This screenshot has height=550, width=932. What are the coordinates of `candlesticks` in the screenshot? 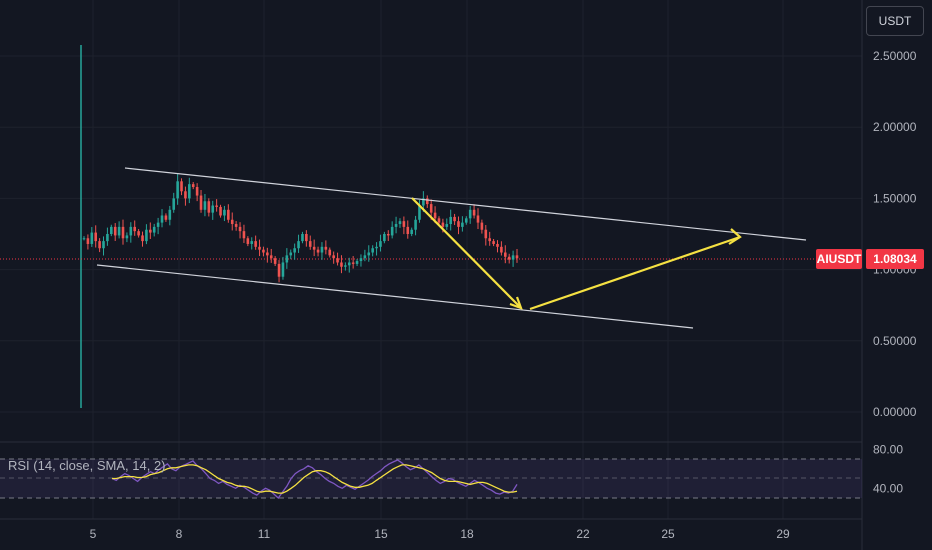 It's located at (300, 228).